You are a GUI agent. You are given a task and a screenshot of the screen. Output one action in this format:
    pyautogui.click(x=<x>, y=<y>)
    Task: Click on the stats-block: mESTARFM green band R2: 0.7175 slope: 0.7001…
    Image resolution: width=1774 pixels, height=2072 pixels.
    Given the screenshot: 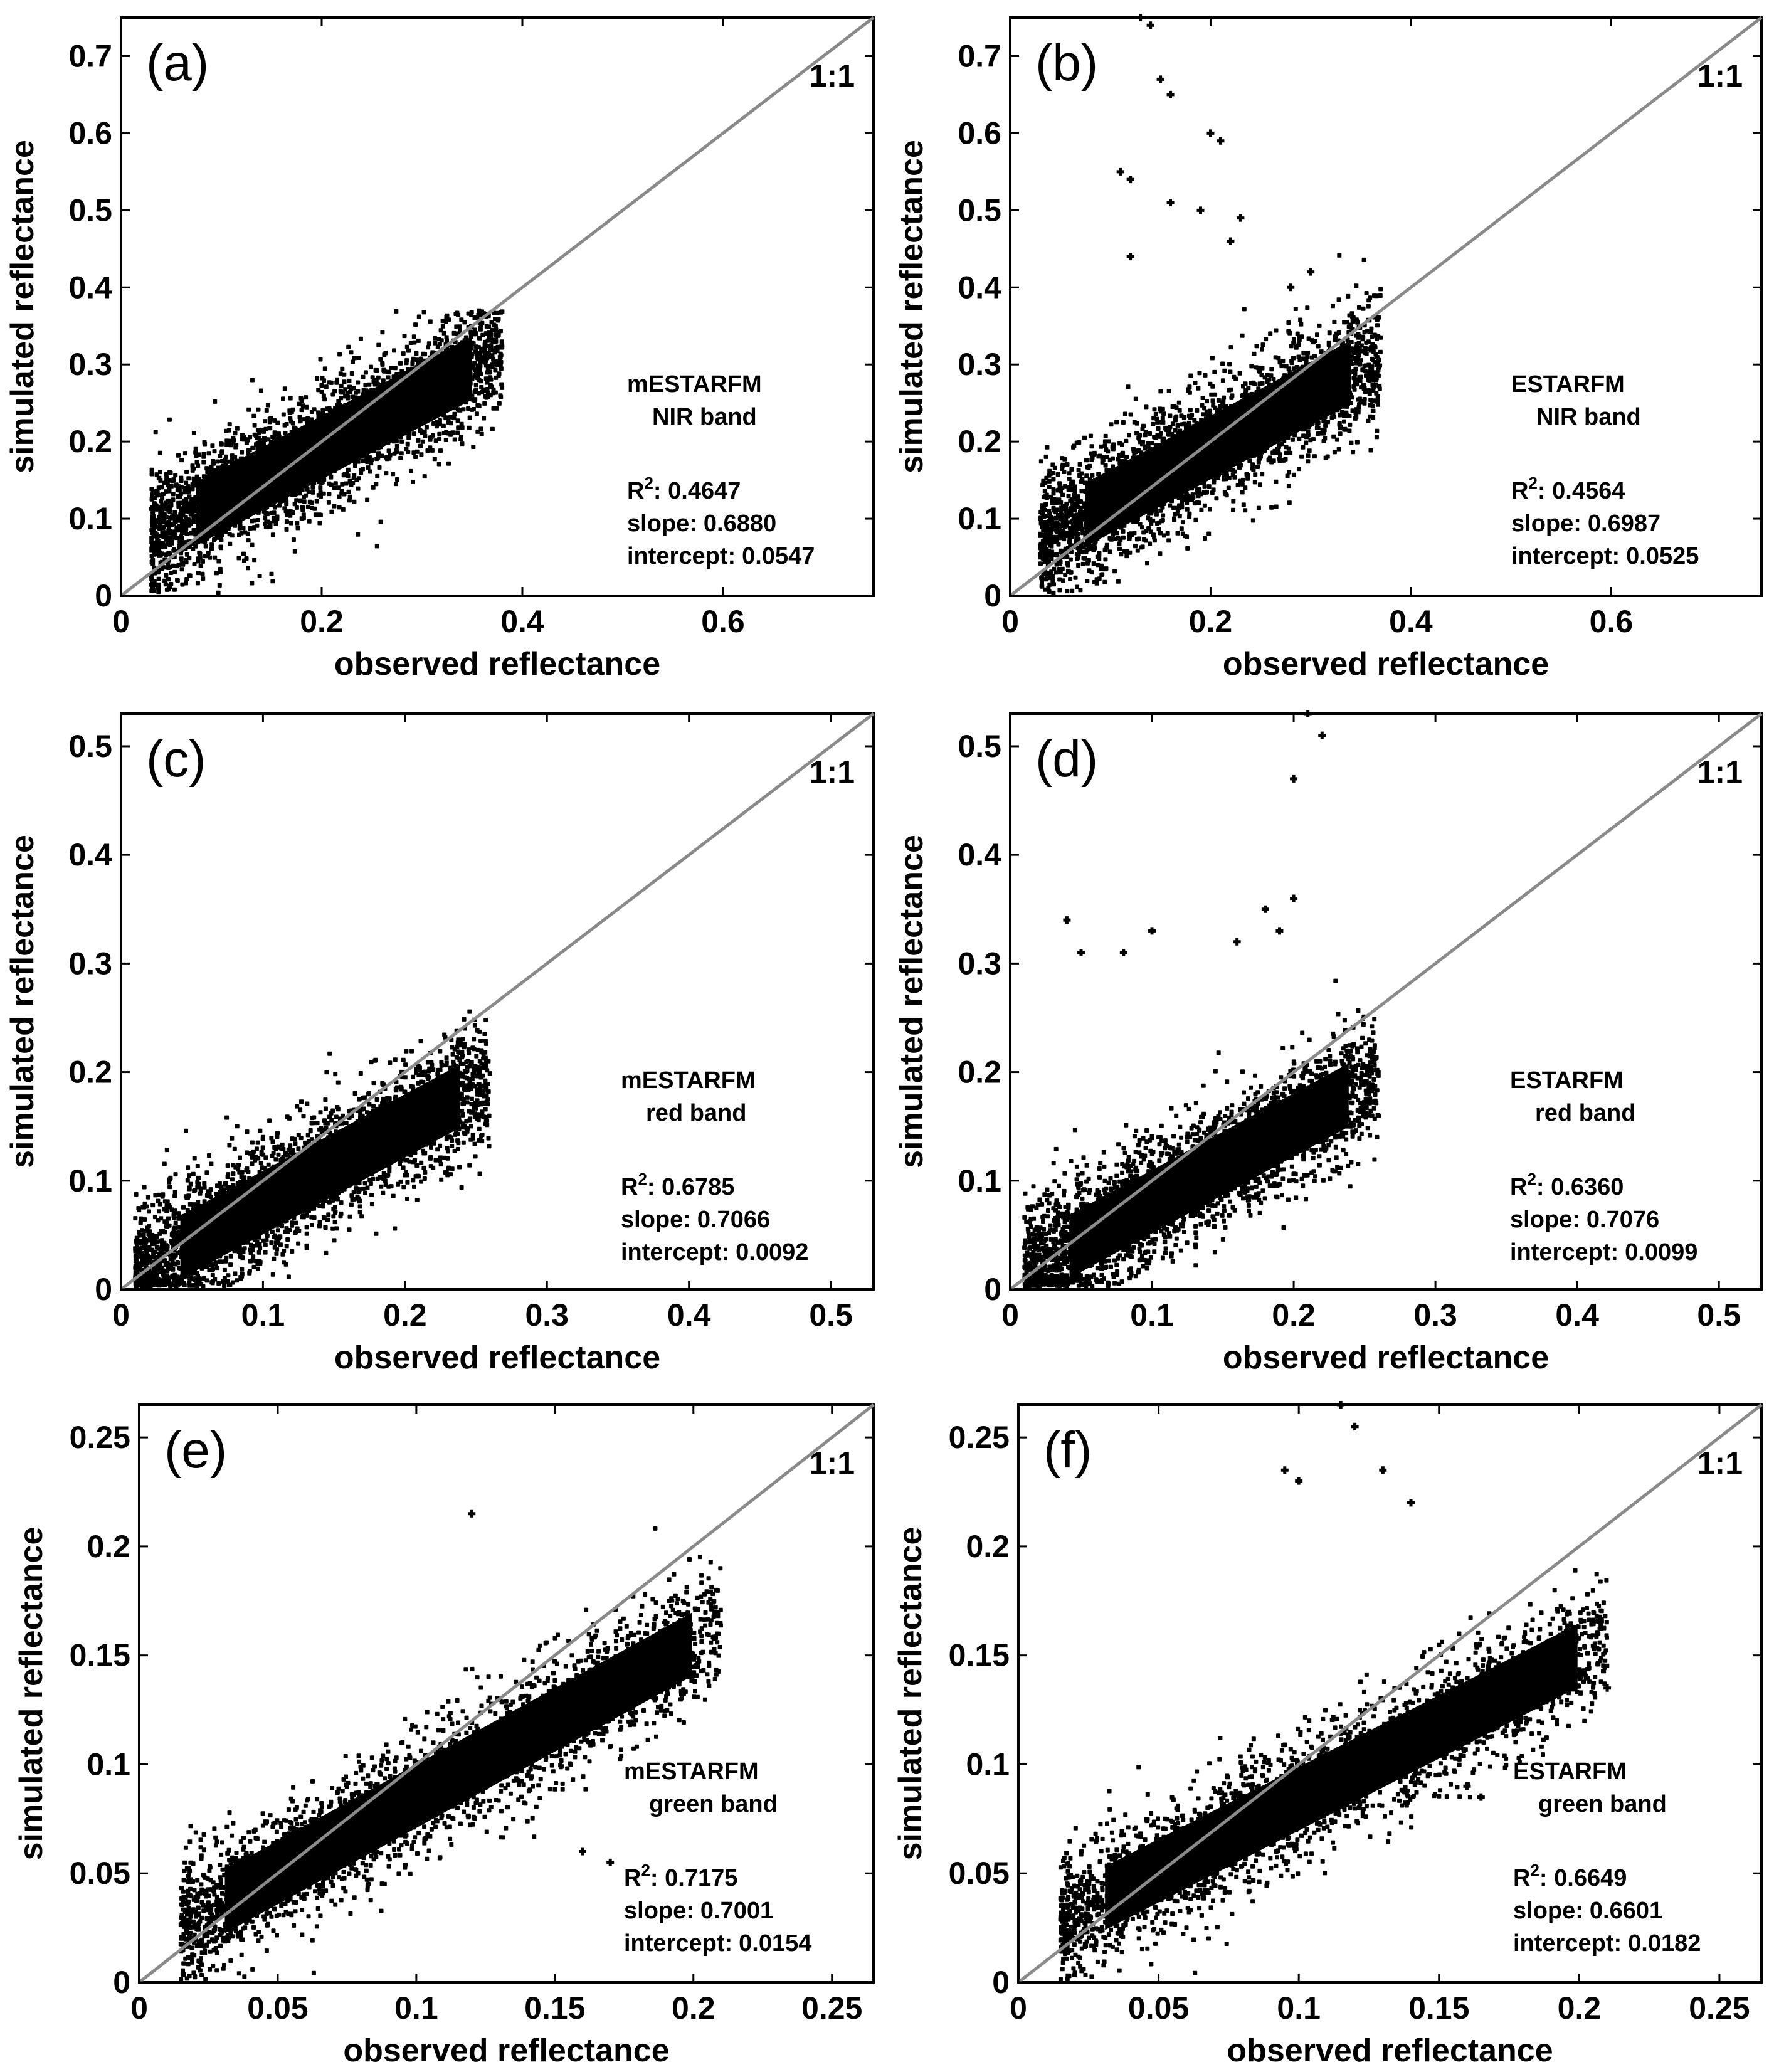 What is the action you would take?
    pyautogui.click(x=717, y=1857)
    